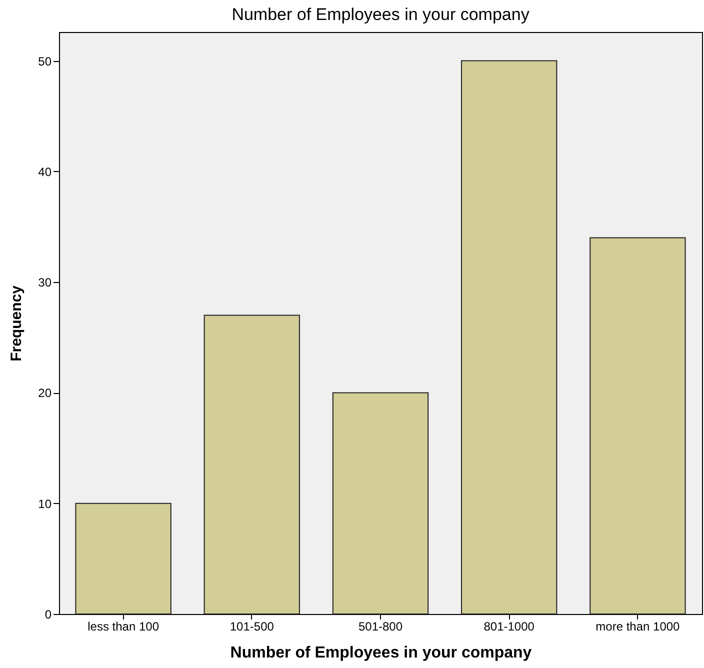 This screenshot has width=704, height=668. What do you see at coordinates (17, 323) in the screenshot?
I see `y-axis-title: Frequency` at bounding box center [17, 323].